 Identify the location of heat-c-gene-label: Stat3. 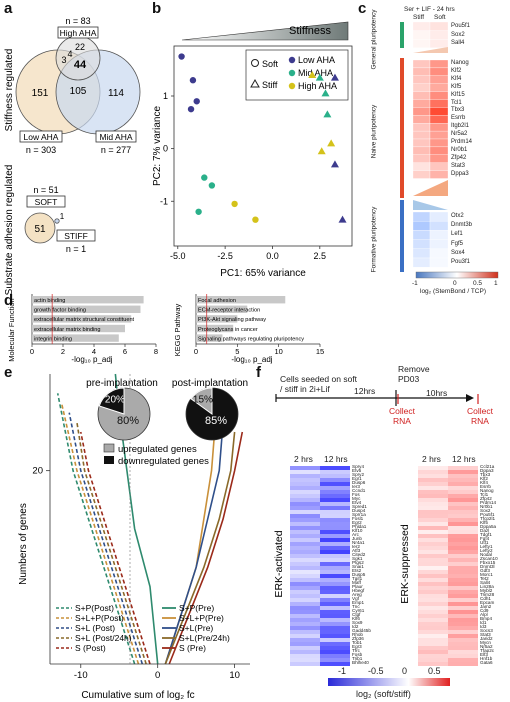
(458, 165).